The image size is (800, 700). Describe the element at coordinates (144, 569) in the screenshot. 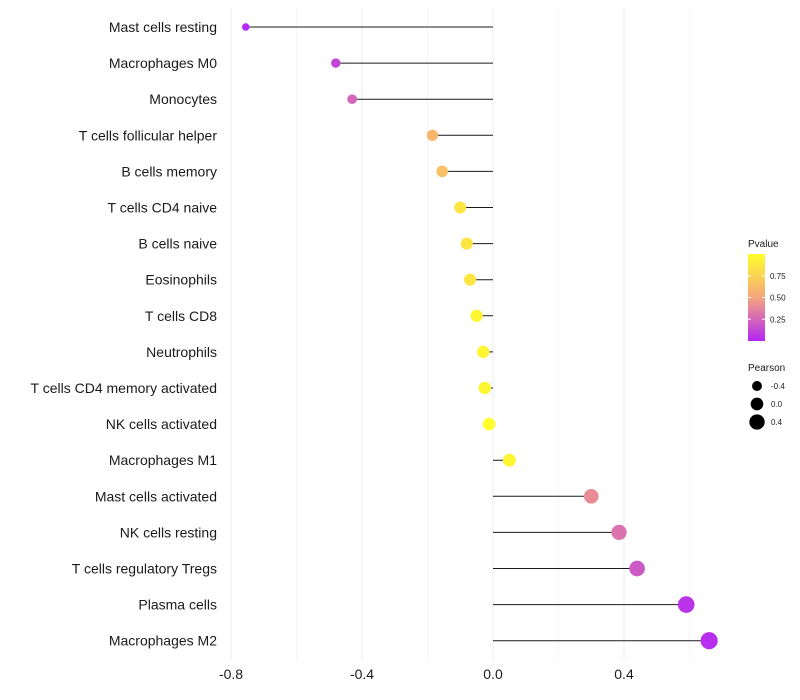

I see `category-label: T cells regulatory Tregs` at that location.